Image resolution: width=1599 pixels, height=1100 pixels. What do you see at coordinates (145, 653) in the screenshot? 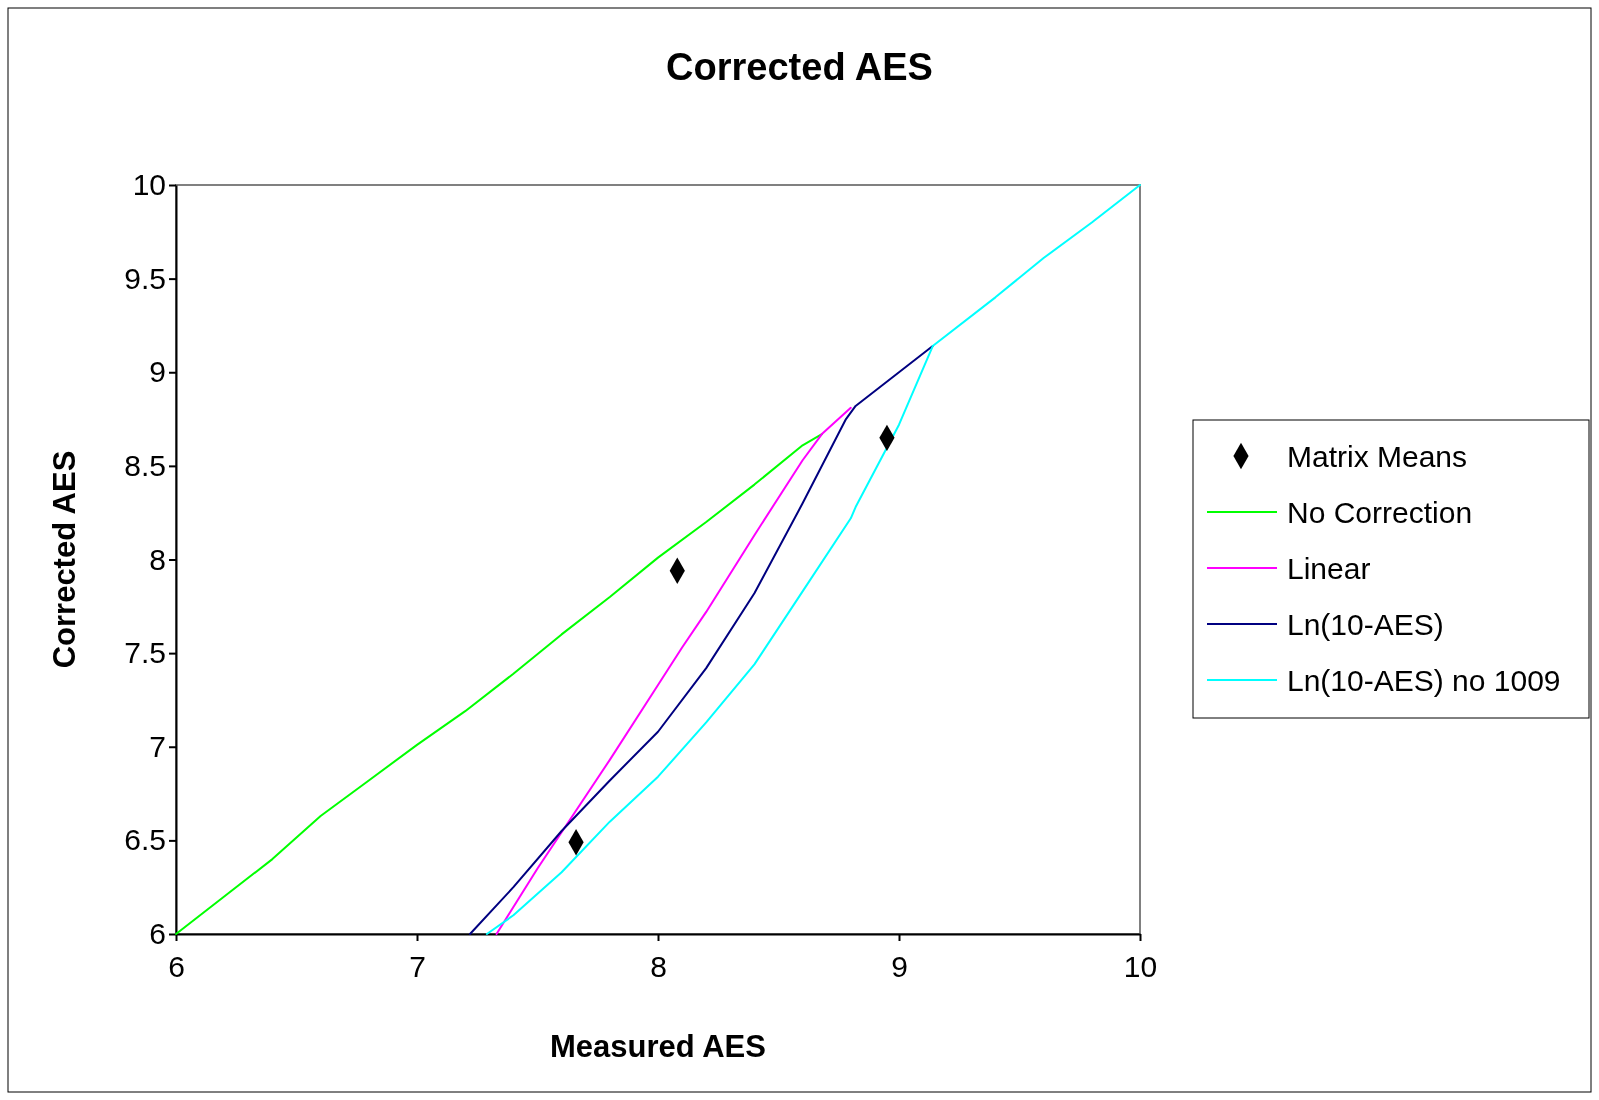
I see `y-tick-label: 7.5` at bounding box center [145, 653].